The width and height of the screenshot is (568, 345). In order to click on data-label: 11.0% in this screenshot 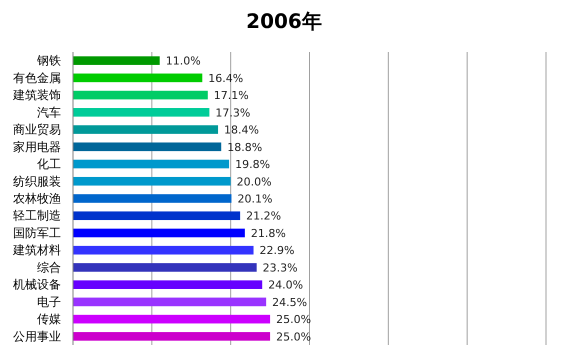, I will do `click(183, 61)`.